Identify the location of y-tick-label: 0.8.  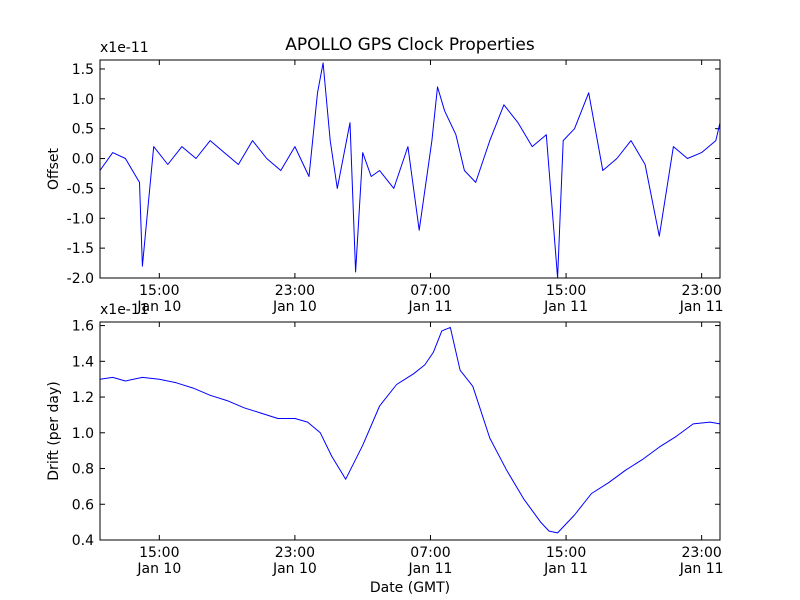
(83, 470).